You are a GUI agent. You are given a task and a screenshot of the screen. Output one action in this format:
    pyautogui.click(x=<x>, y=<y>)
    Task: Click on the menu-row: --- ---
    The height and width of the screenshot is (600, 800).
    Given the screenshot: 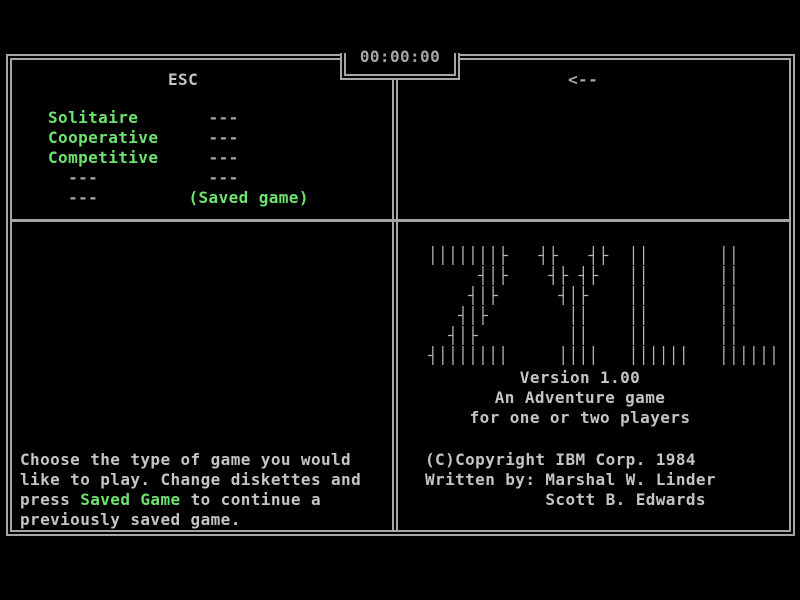 What is the action you would take?
    pyautogui.click(x=178, y=178)
    